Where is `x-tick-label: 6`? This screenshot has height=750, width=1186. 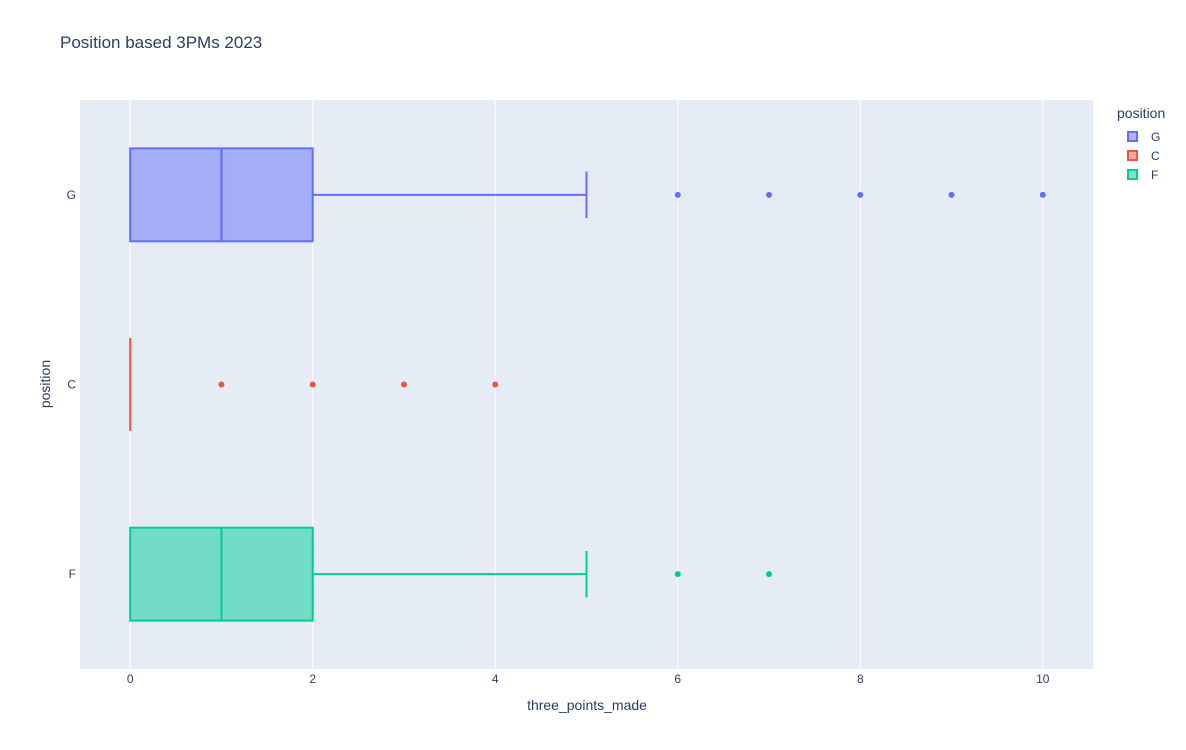
x-tick-label: 6 is located at coordinates (677, 679).